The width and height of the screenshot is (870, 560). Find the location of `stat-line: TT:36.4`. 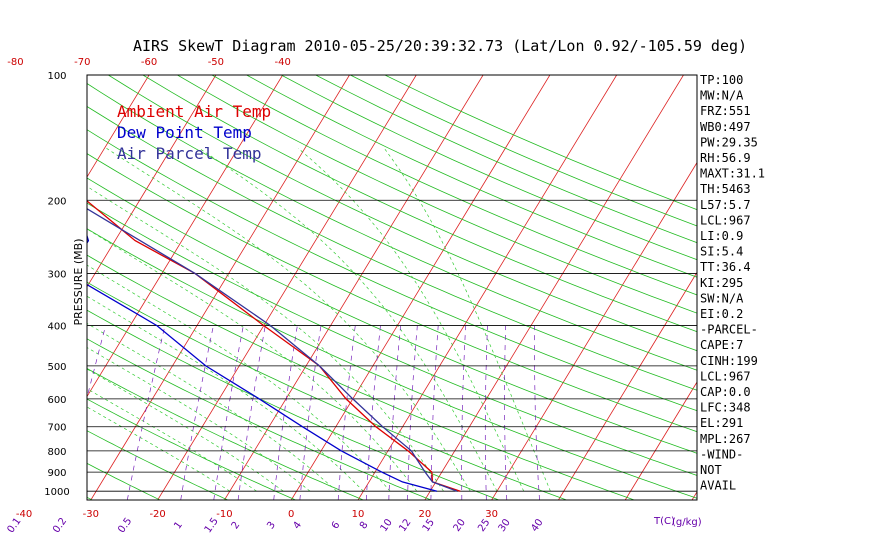

stat-line: TT:36.4 is located at coordinates (725, 267).